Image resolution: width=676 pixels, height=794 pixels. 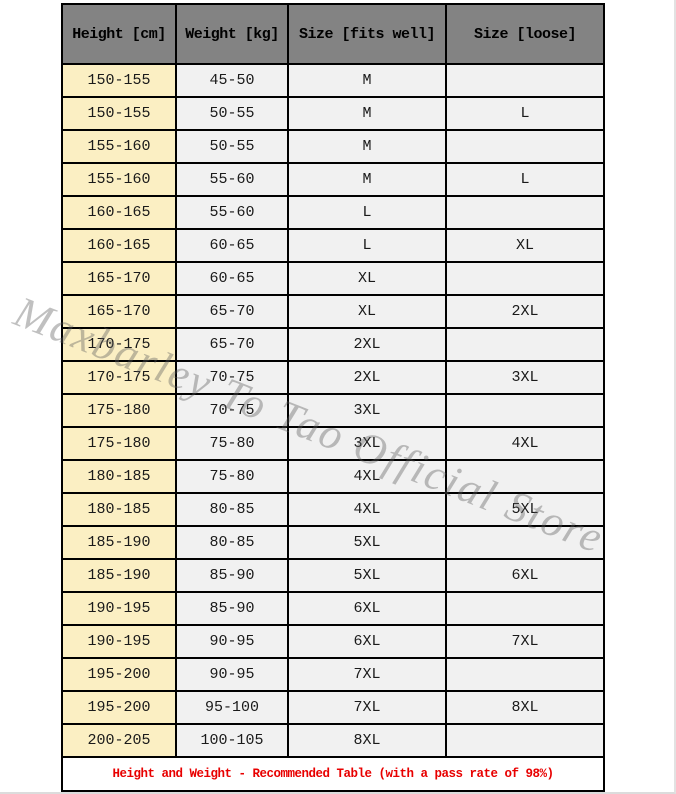 What do you see at coordinates (232, 410) in the screenshot?
I see `weight-range-cell: 70-75` at bounding box center [232, 410].